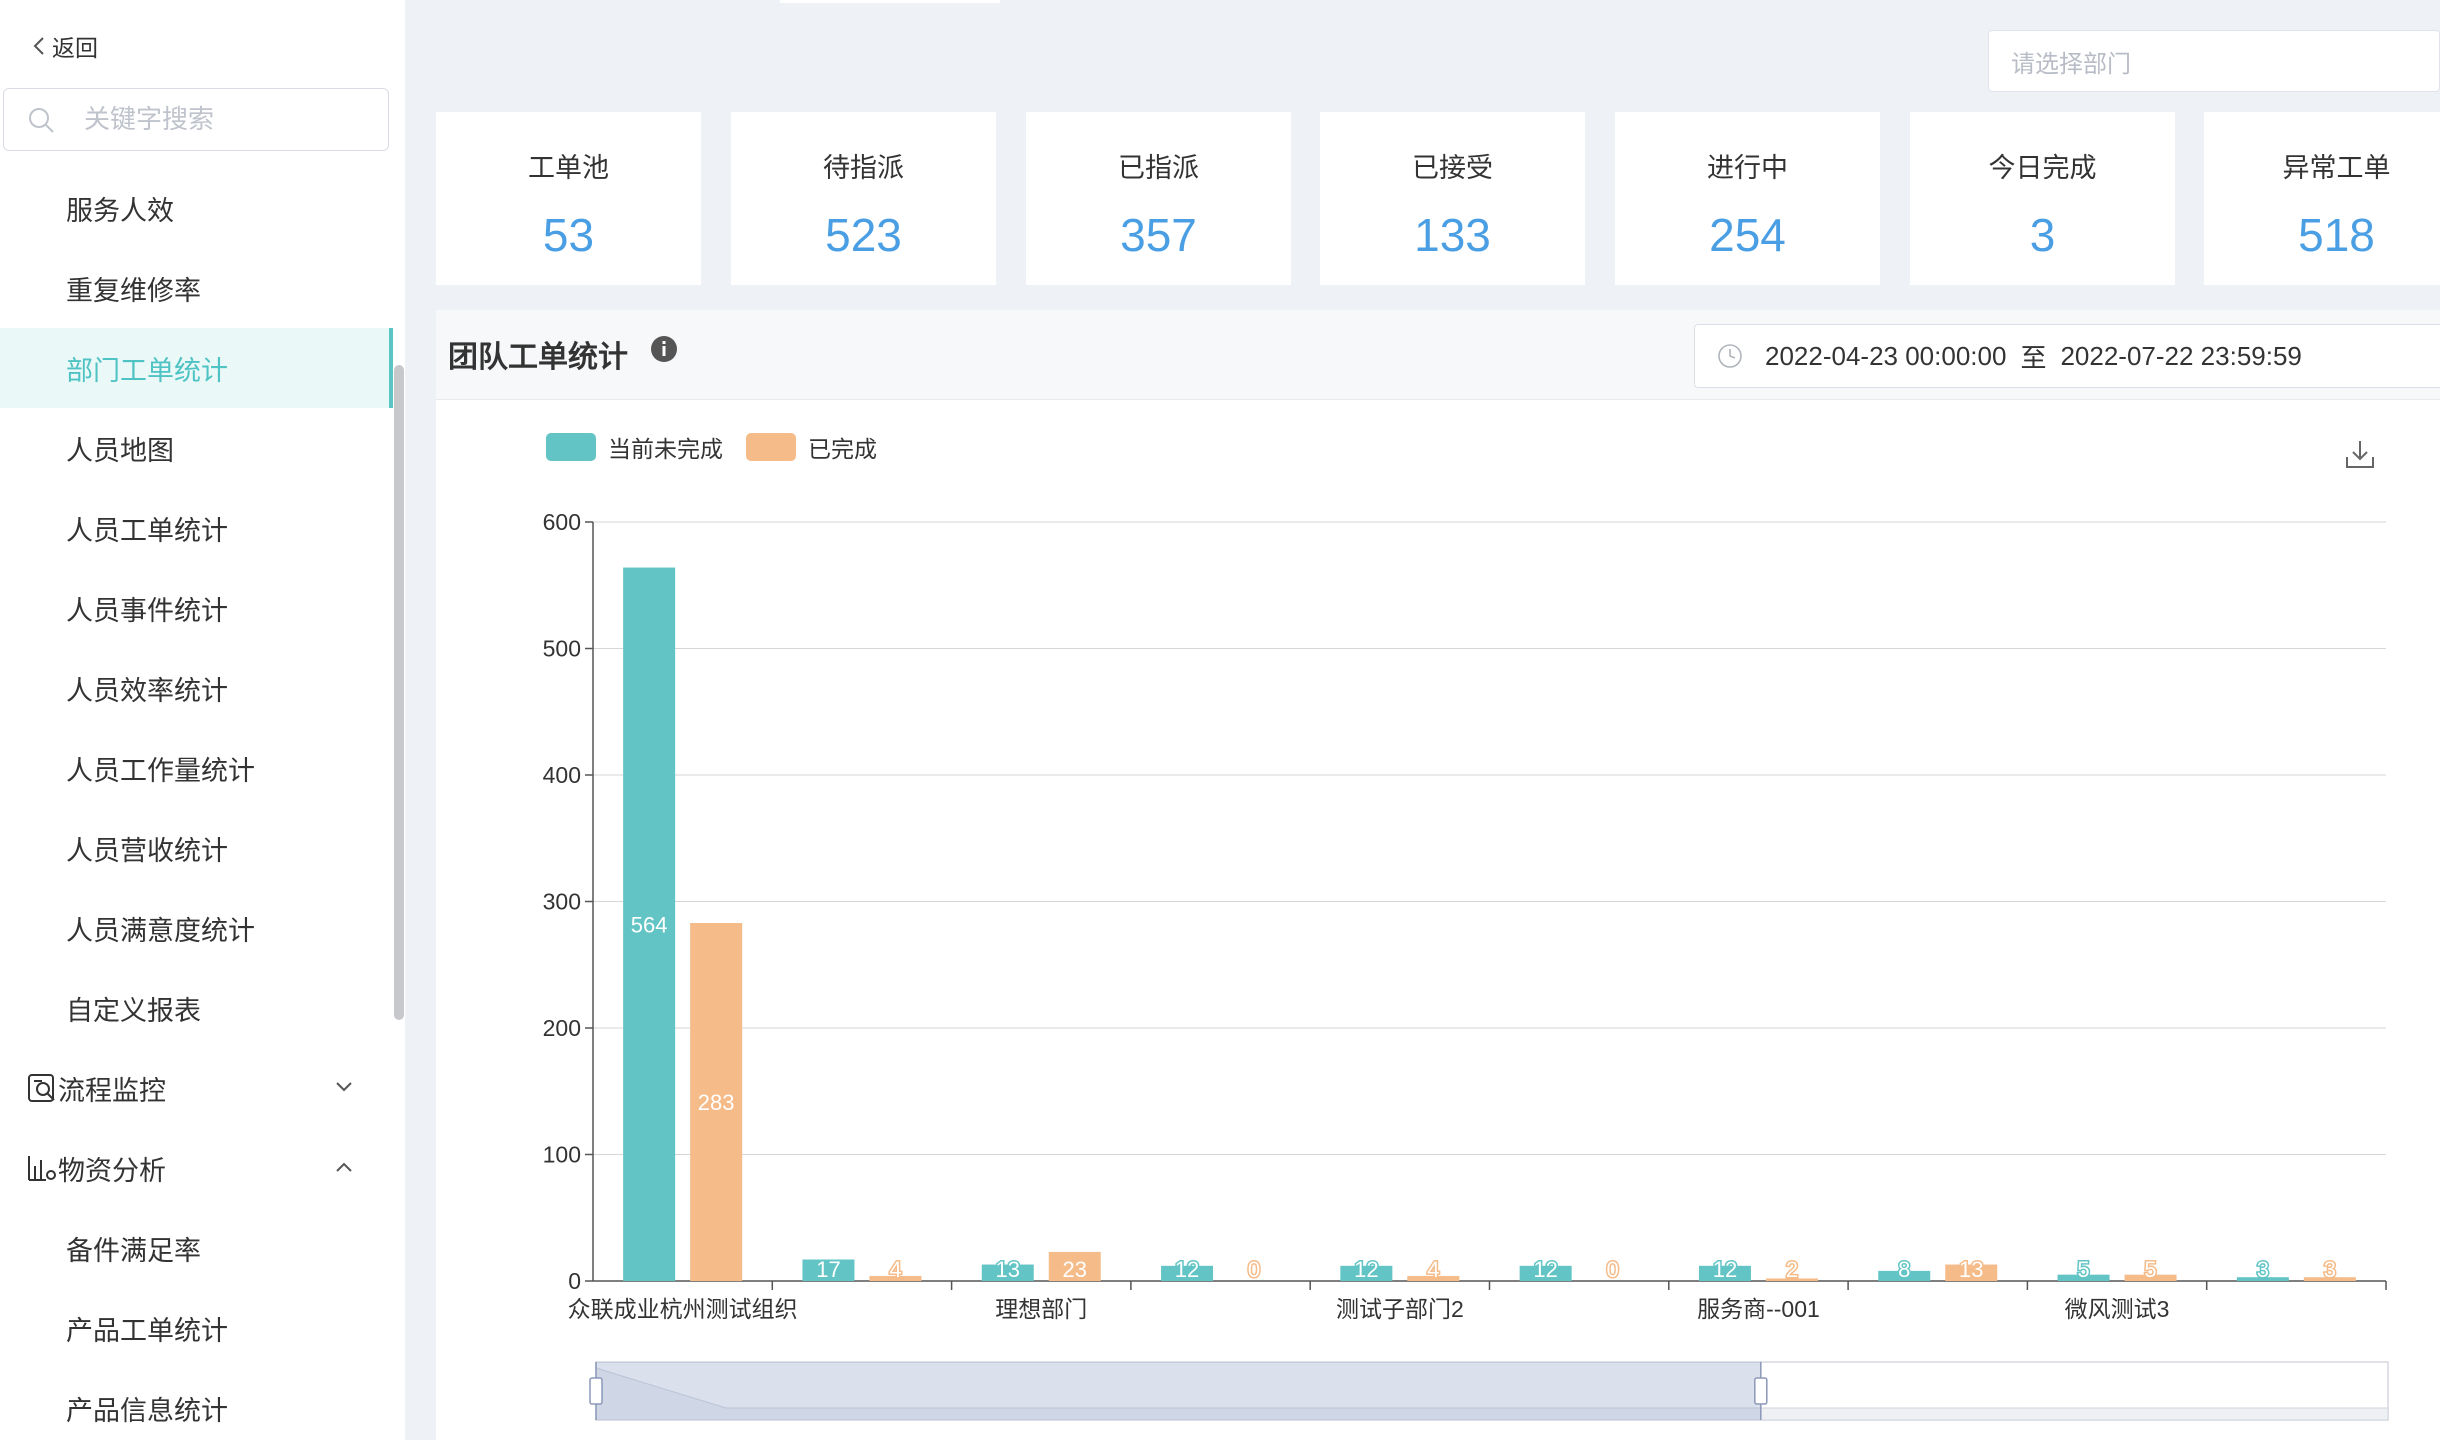 The height and width of the screenshot is (1440, 2440). Describe the element at coordinates (147, 1410) in the screenshot. I see `sidebar-item-label: 产品信息统计` at that location.